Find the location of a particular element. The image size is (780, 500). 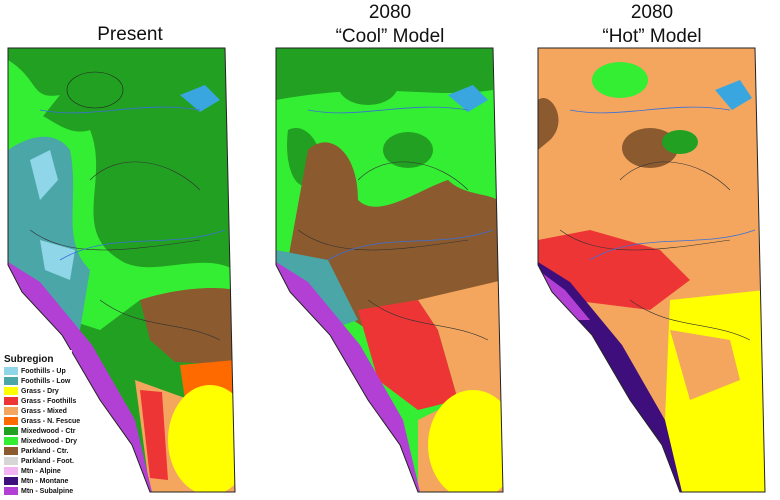

legend-label: Mtn - Montane is located at coordinates (45, 481).